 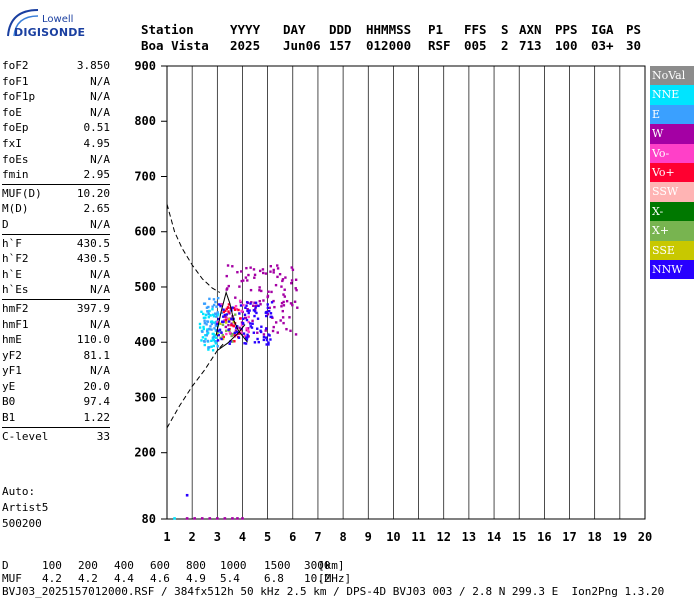 What do you see at coordinates (196, 565) in the screenshot?
I see `distance-value: 800` at bounding box center [196, 565].